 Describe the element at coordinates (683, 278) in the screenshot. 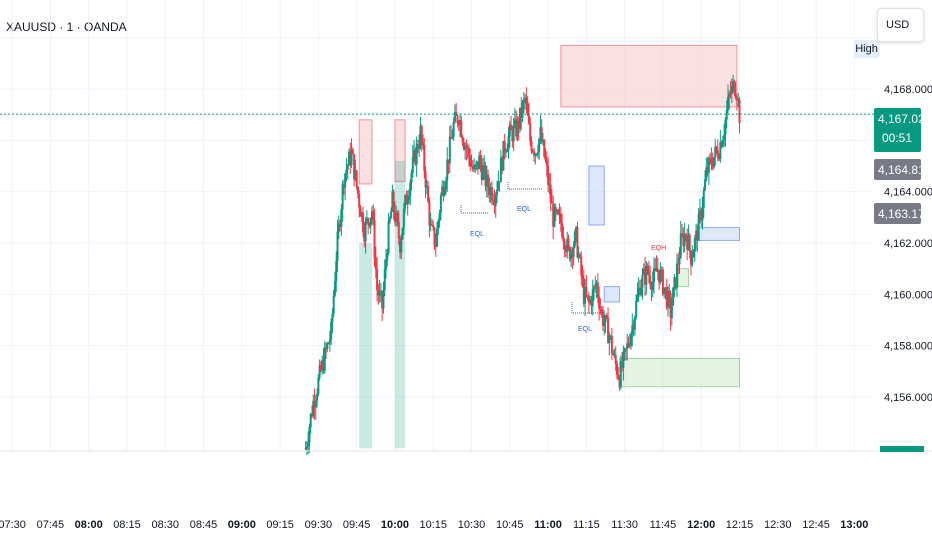

I see `zone-demand` at that location.